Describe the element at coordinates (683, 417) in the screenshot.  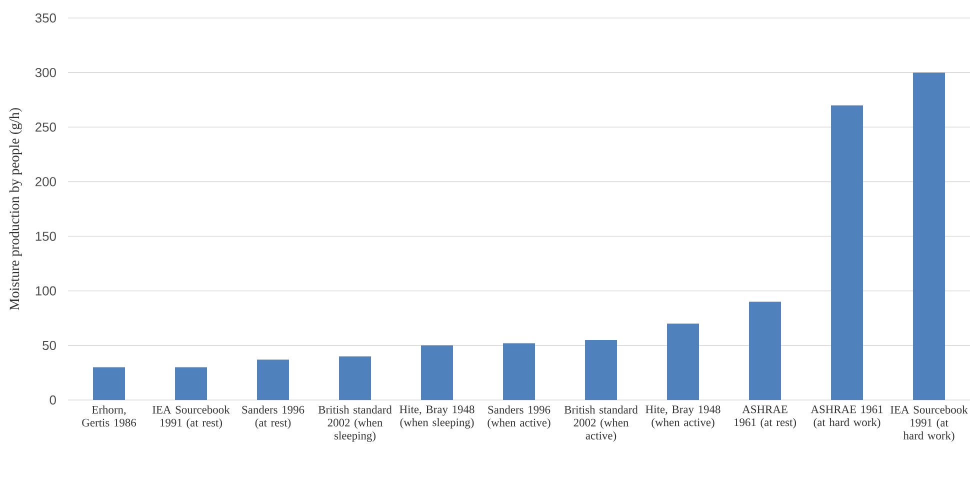
I see `x-tick-label: Hite, Bray 1948 (when active)` at that location.